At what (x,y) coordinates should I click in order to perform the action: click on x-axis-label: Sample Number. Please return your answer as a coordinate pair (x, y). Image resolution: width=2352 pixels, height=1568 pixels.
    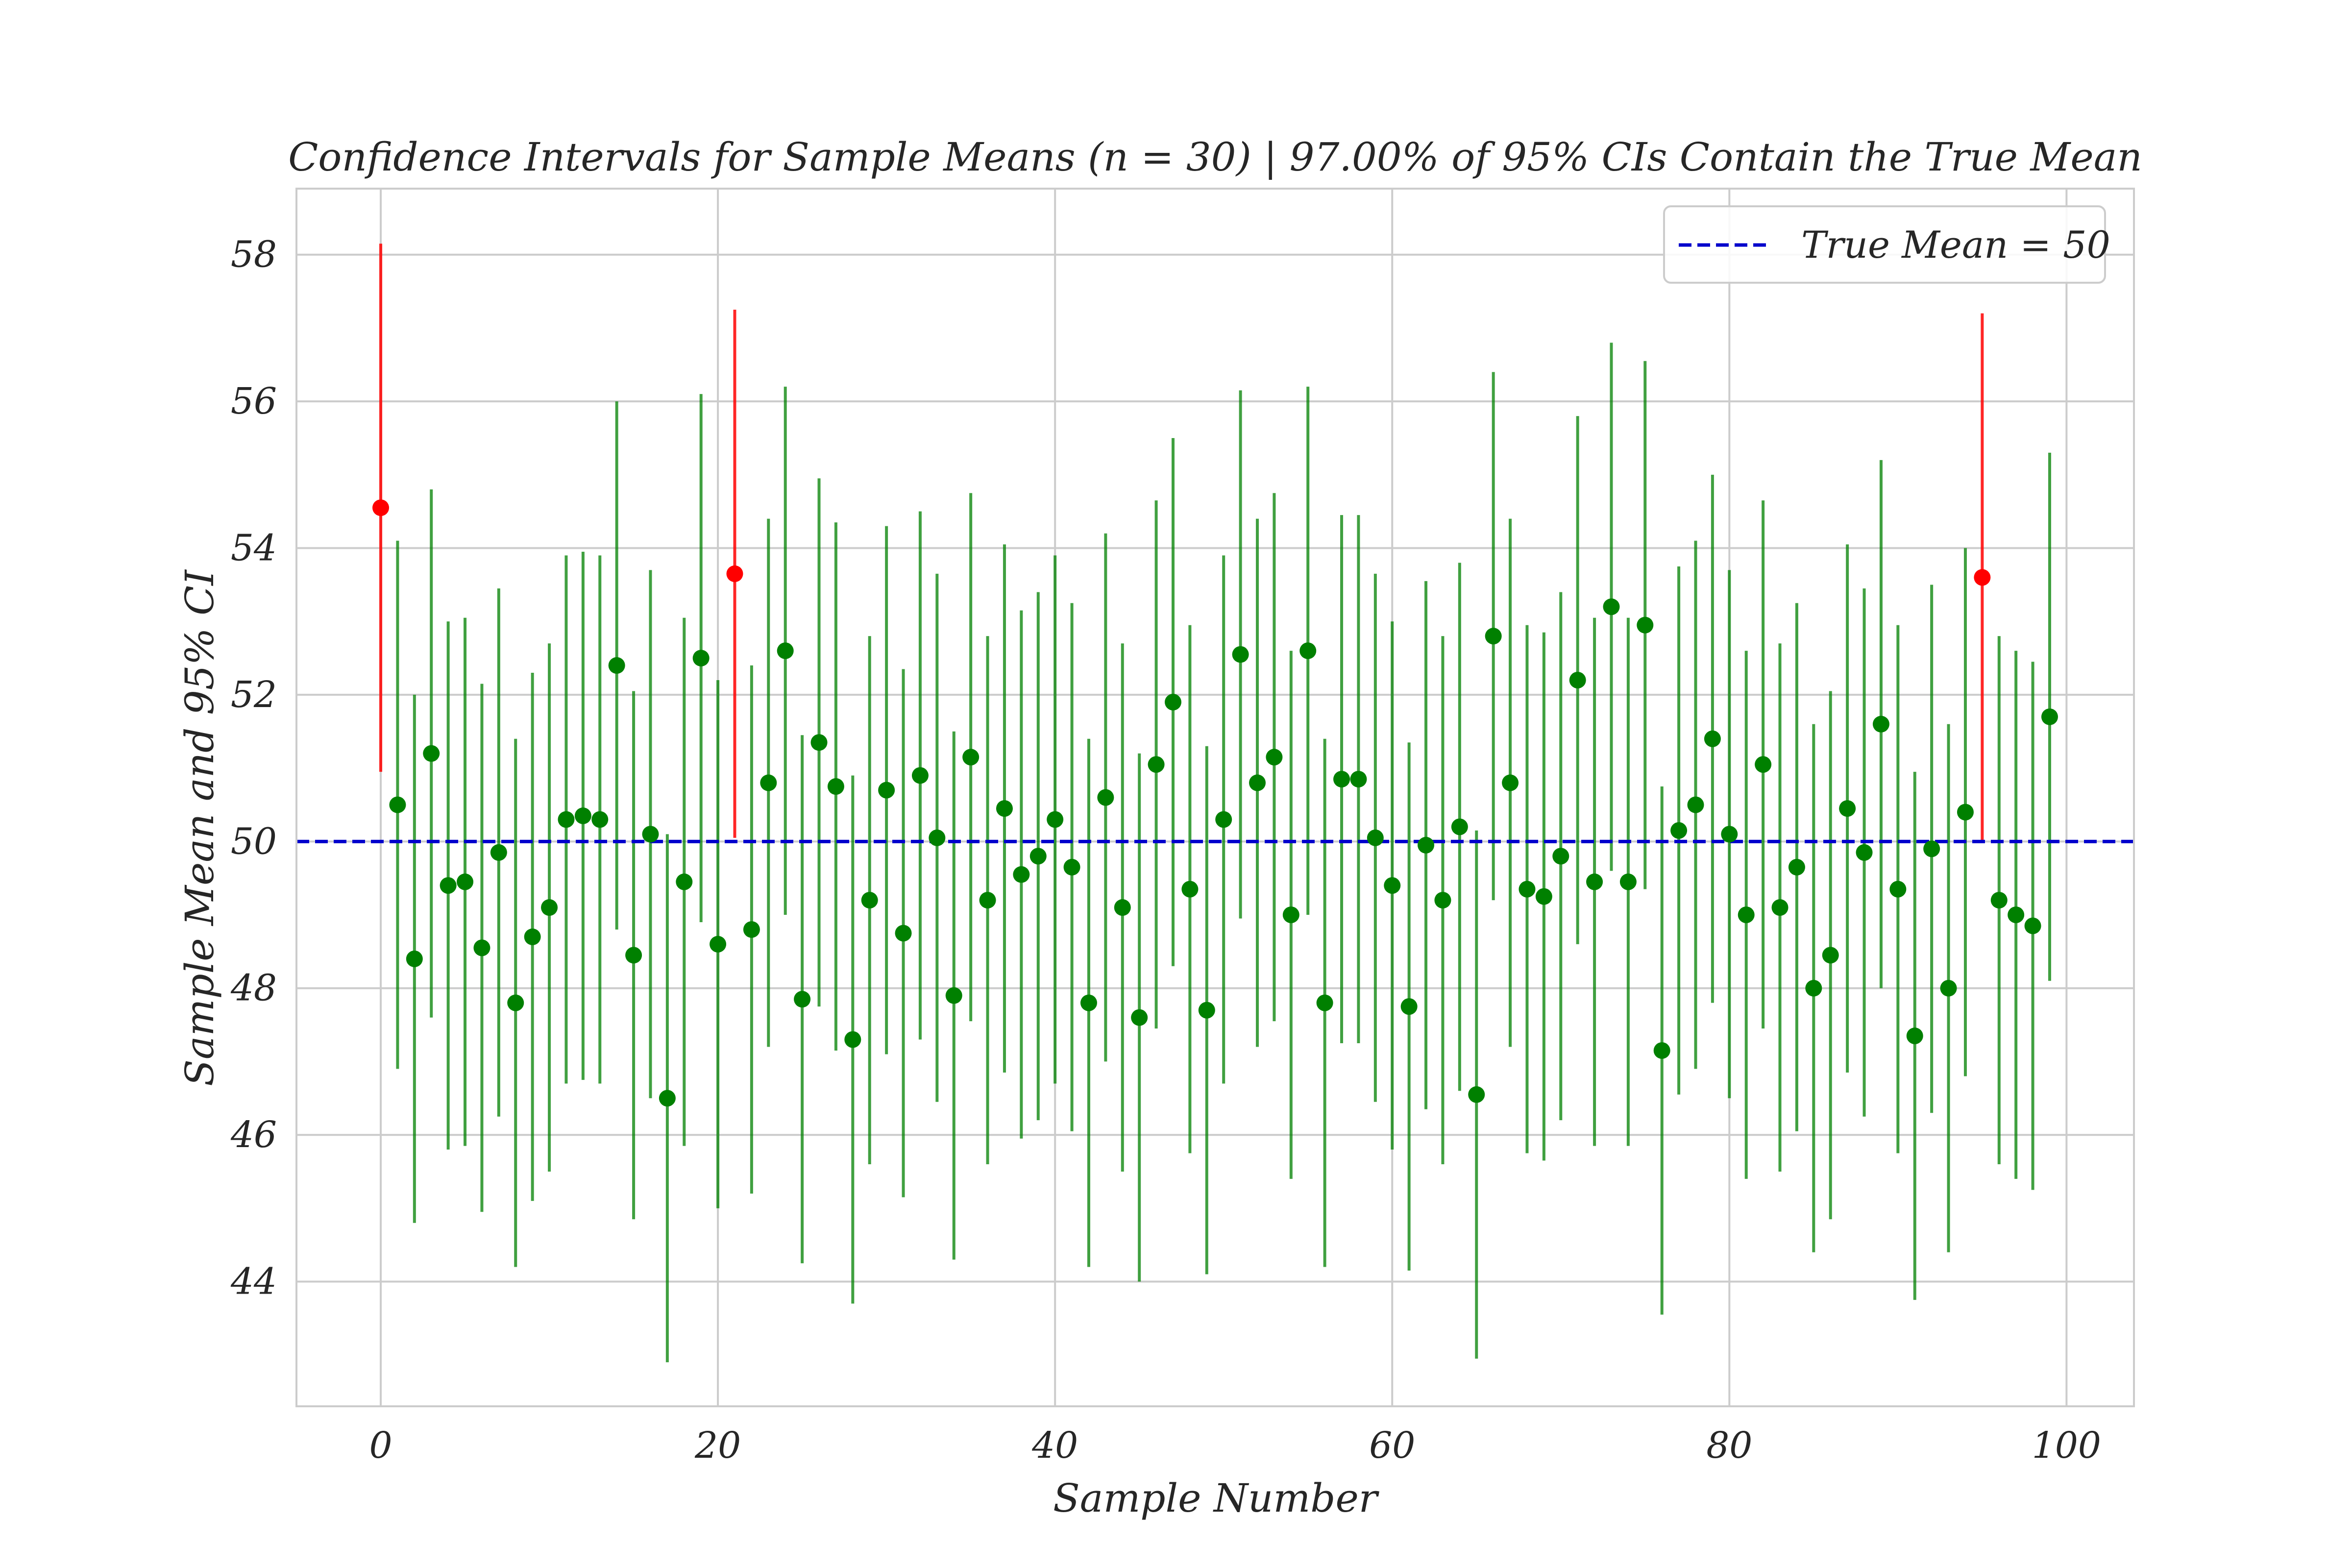
    Looking at the image, I should click on (1216, 1498).